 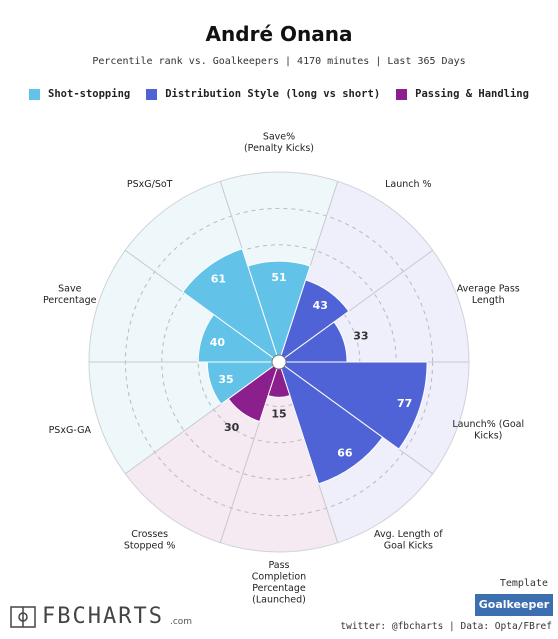 What do you see at coordinates (279, 362) in the screenshot?
I see `center-dot` at bounding box center [279, 362].